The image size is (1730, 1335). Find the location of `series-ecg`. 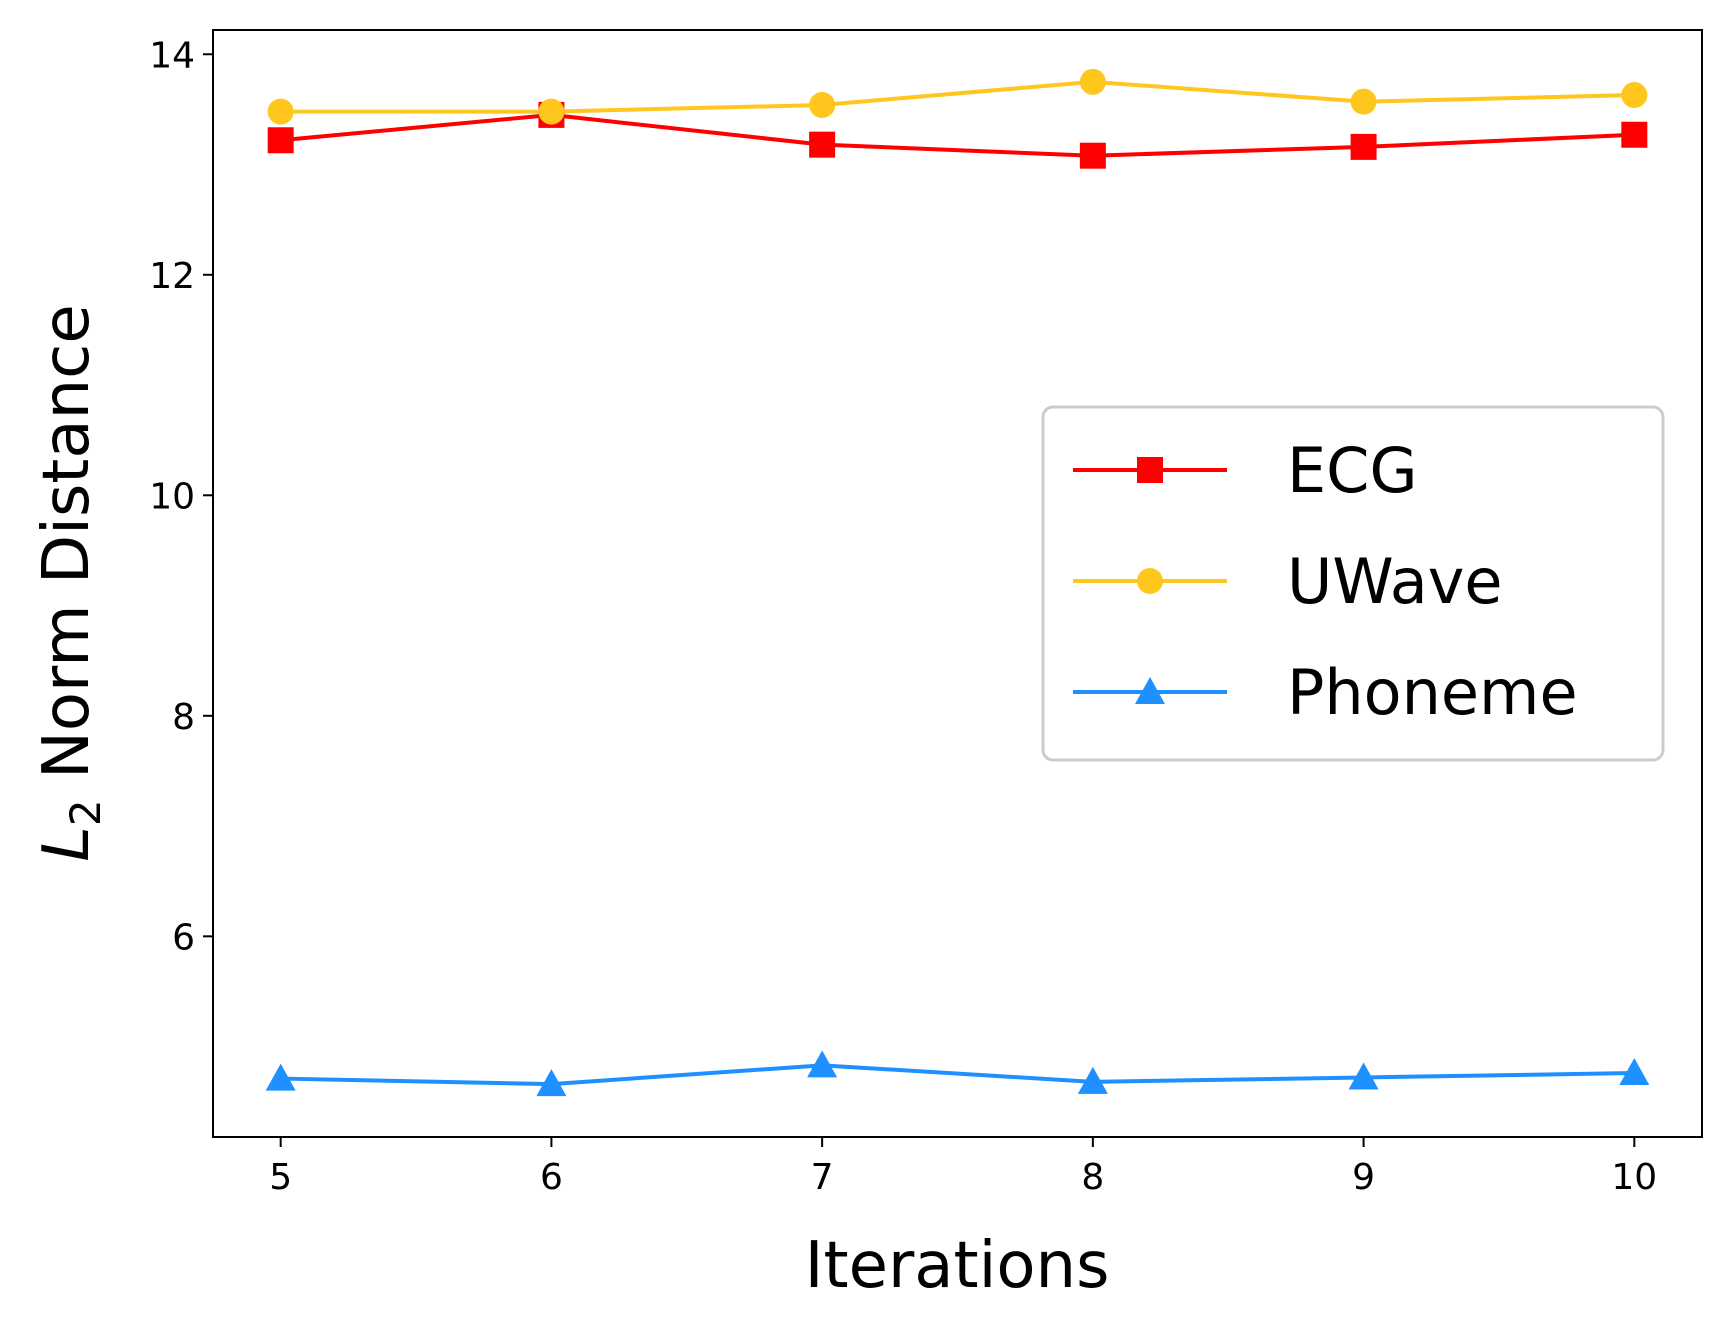

series-ecg is located at coordinates (957, 135).